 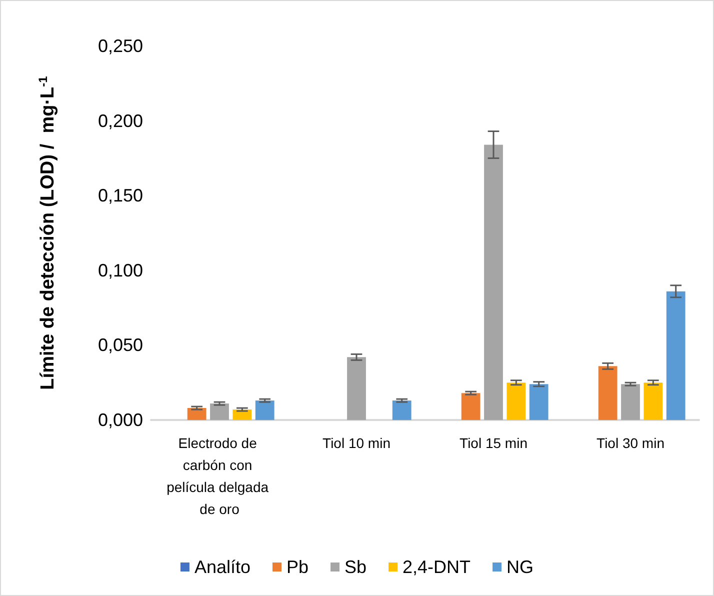 What do you see at coordinates (120, 120) in the screenshot?
I see `y-tick-label: 0,200` at bounding box center [120, 120].